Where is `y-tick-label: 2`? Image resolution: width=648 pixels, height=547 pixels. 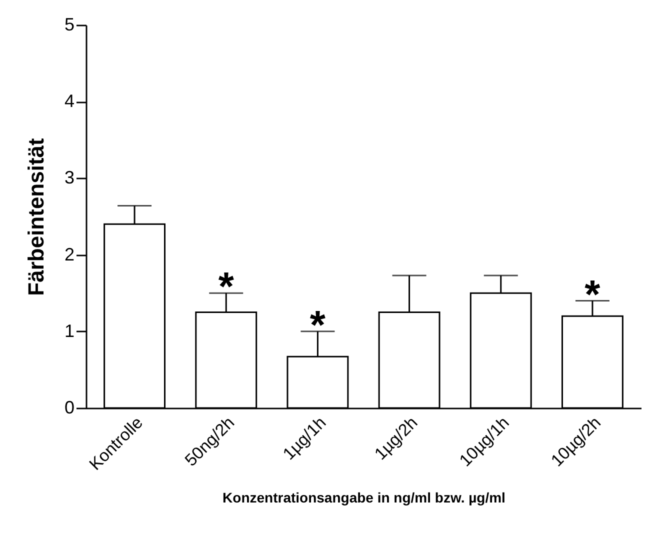 y-tick-label: 2 is located at coordinates (69, 254).